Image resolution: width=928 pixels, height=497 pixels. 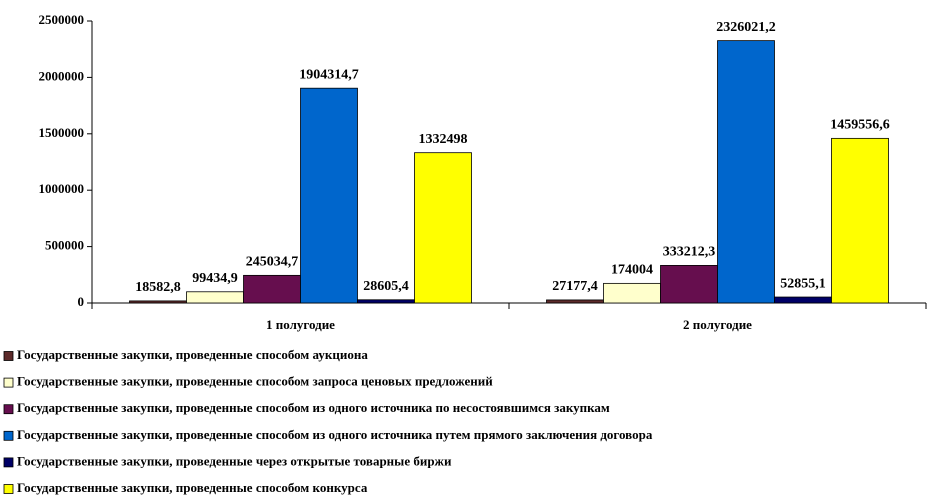 What do you see at coordinates (632, 270) in the screenshot?
I see `value-label: 174004` at bounding box center [632, 270].